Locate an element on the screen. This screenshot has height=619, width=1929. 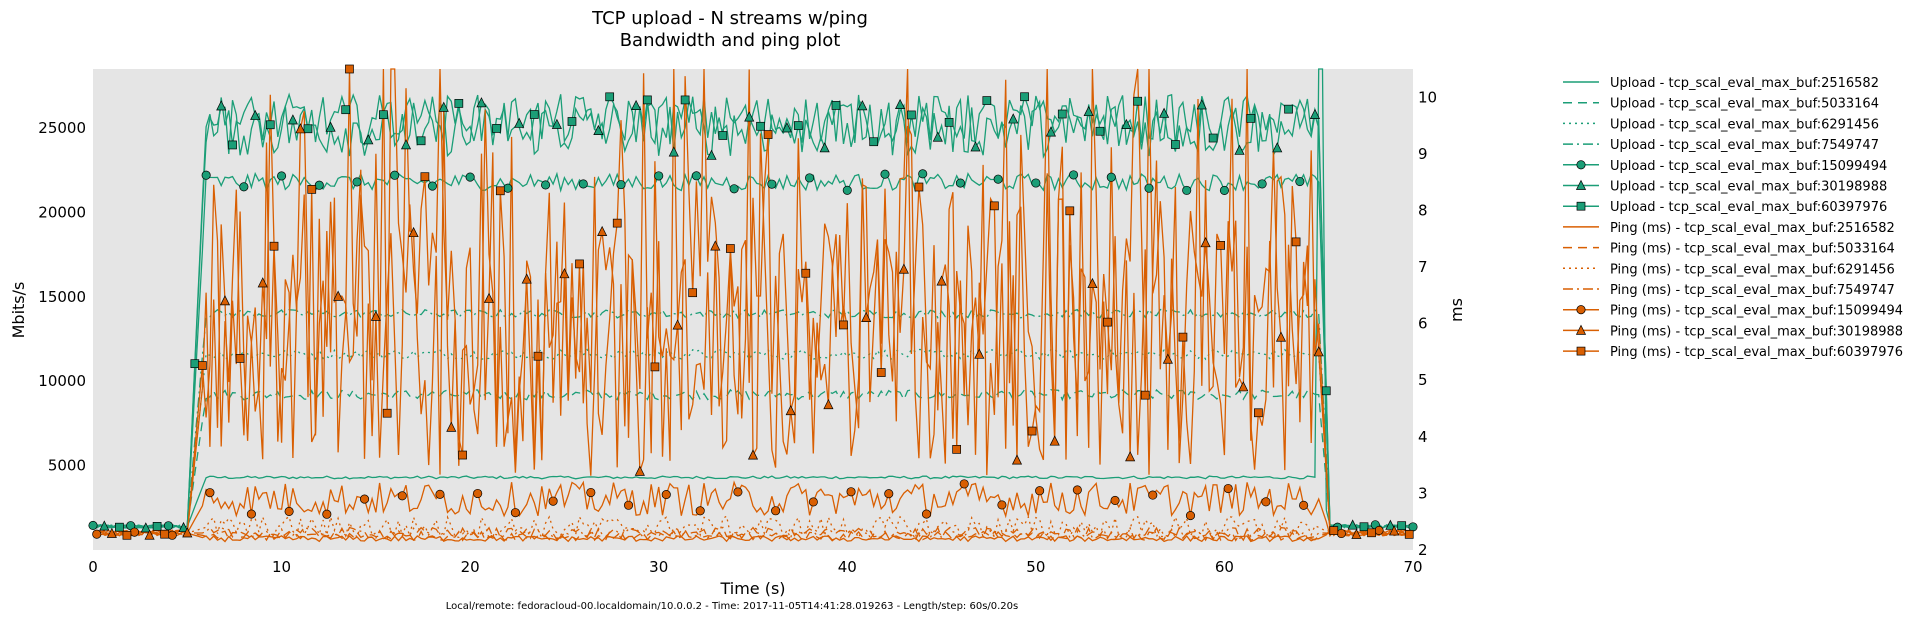
y-axis-right: 2 3 4 5 6 7 8 9 10 is located at coordinates (1427, 323).